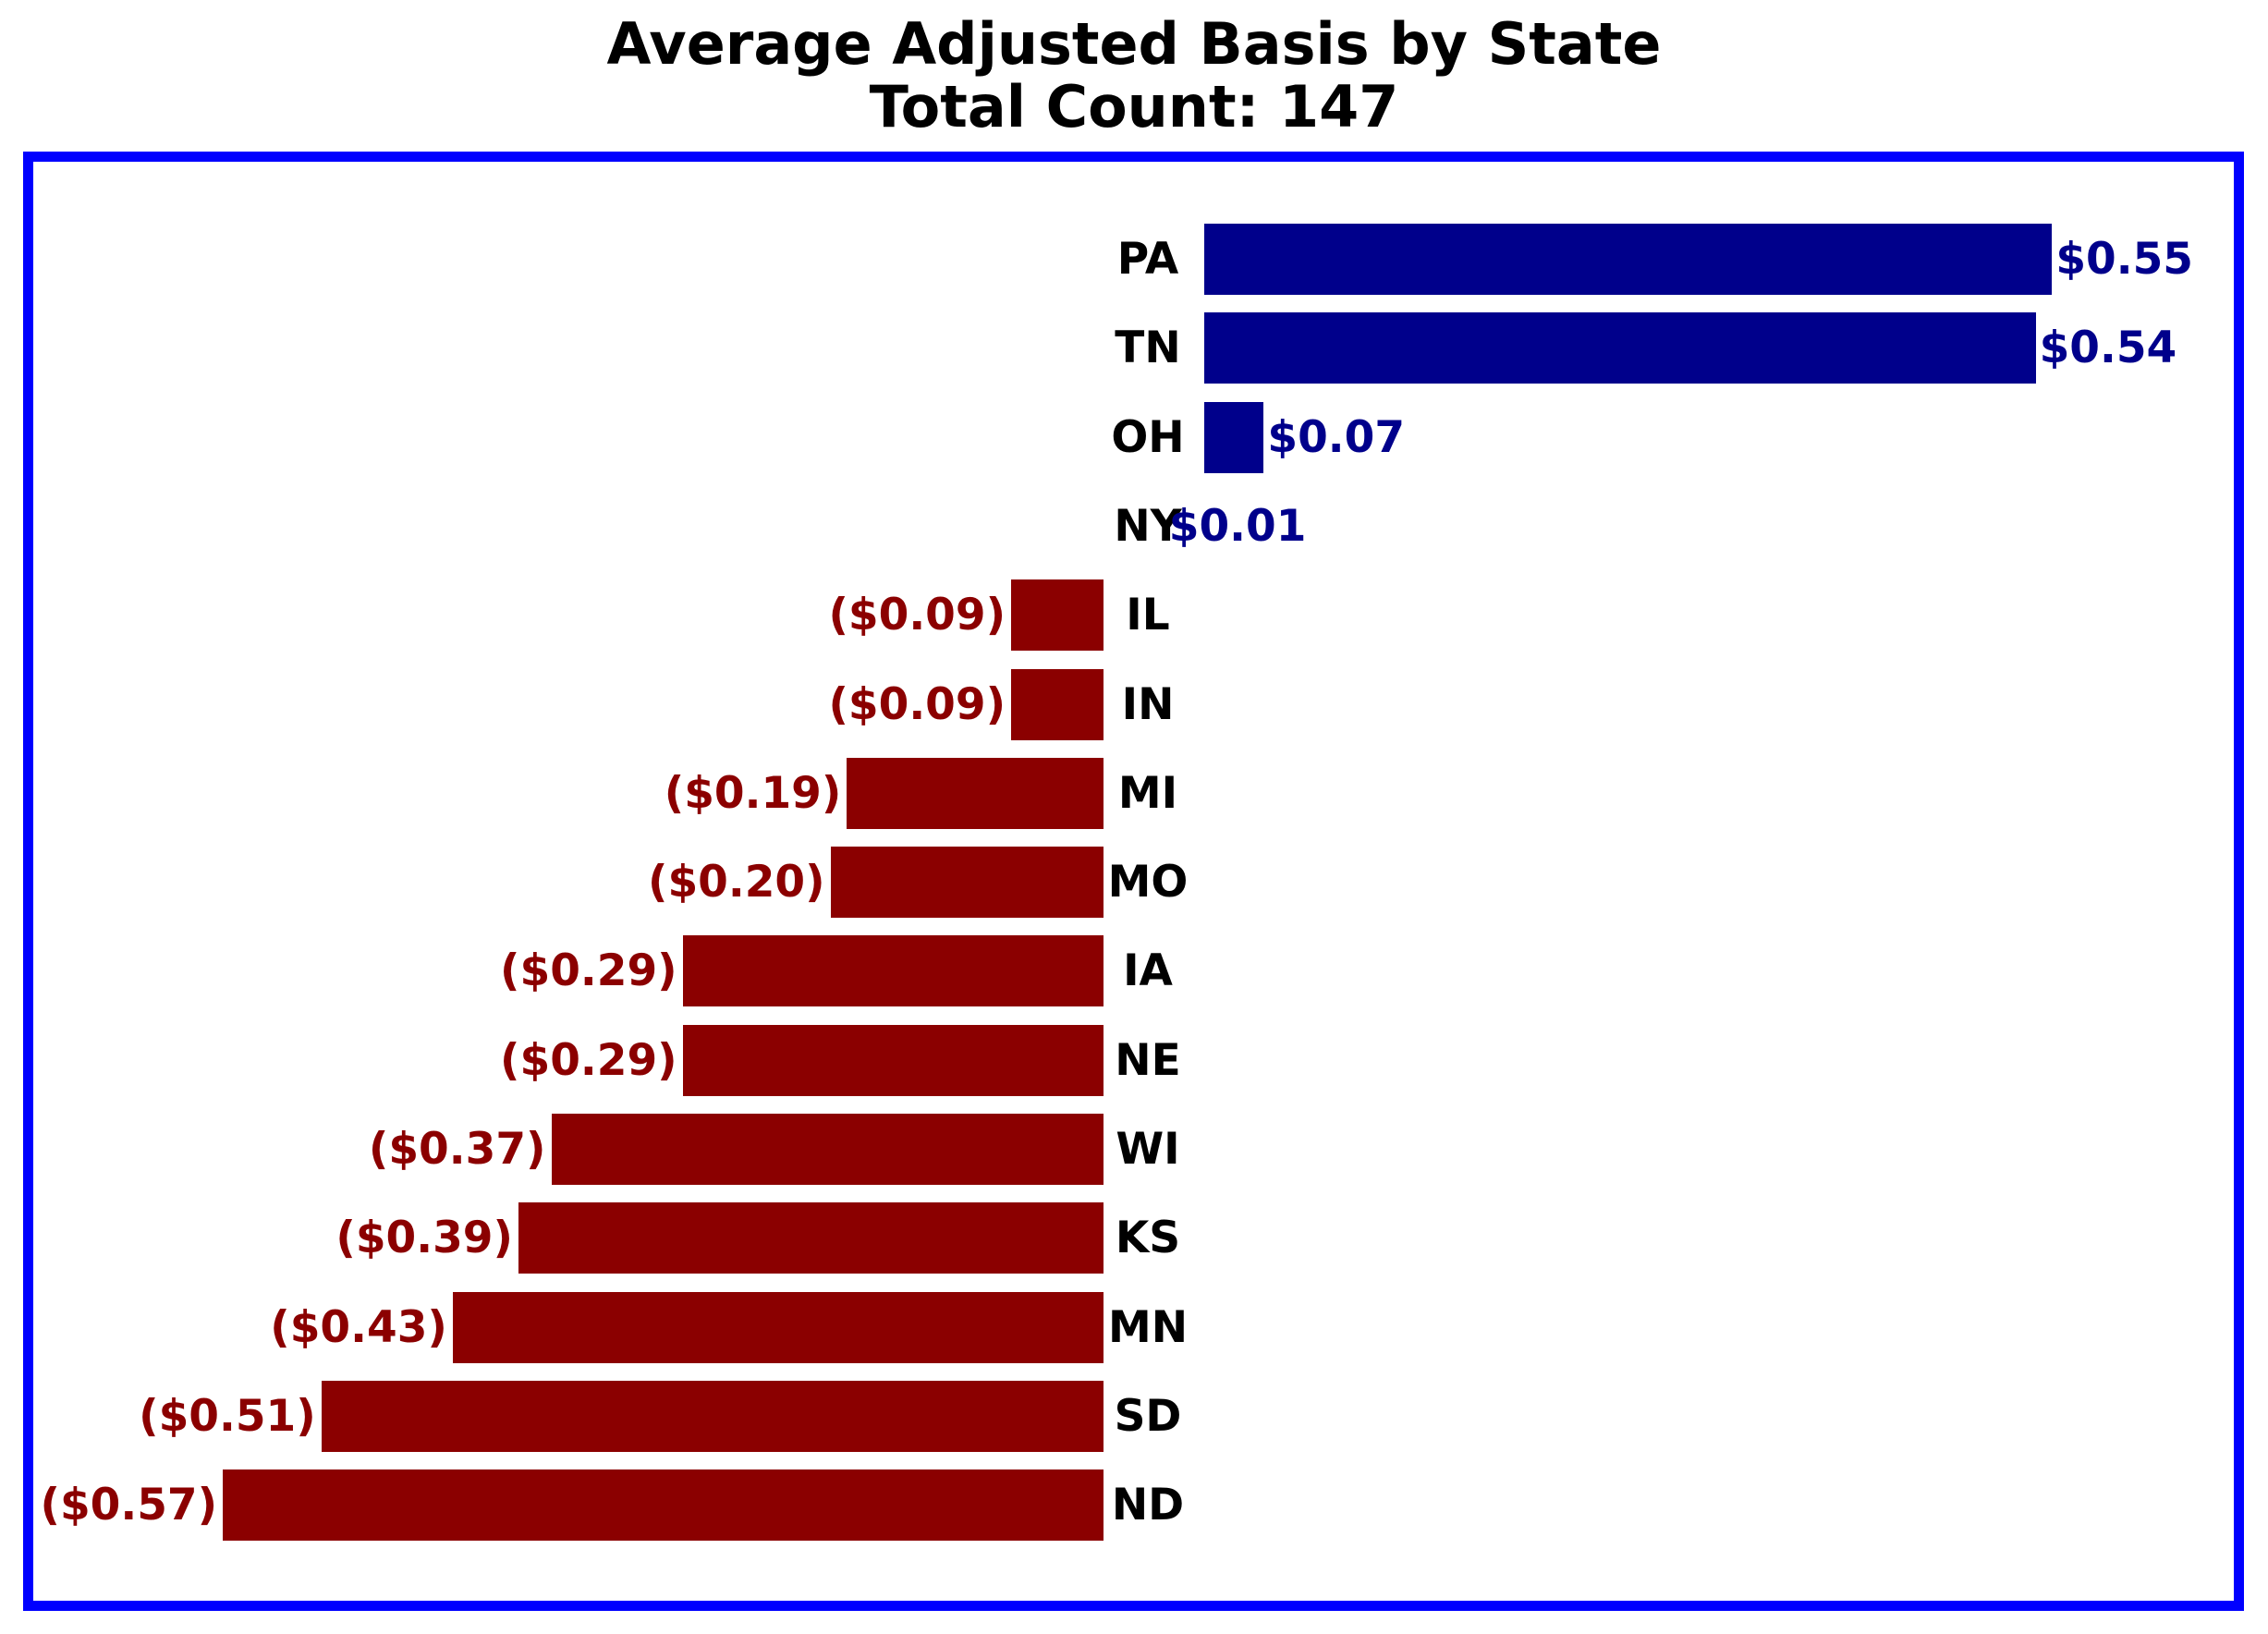 This screenshot has height=1634, width=2268. I want to click on value-label-mi: ($0.19), so click(753, 794).